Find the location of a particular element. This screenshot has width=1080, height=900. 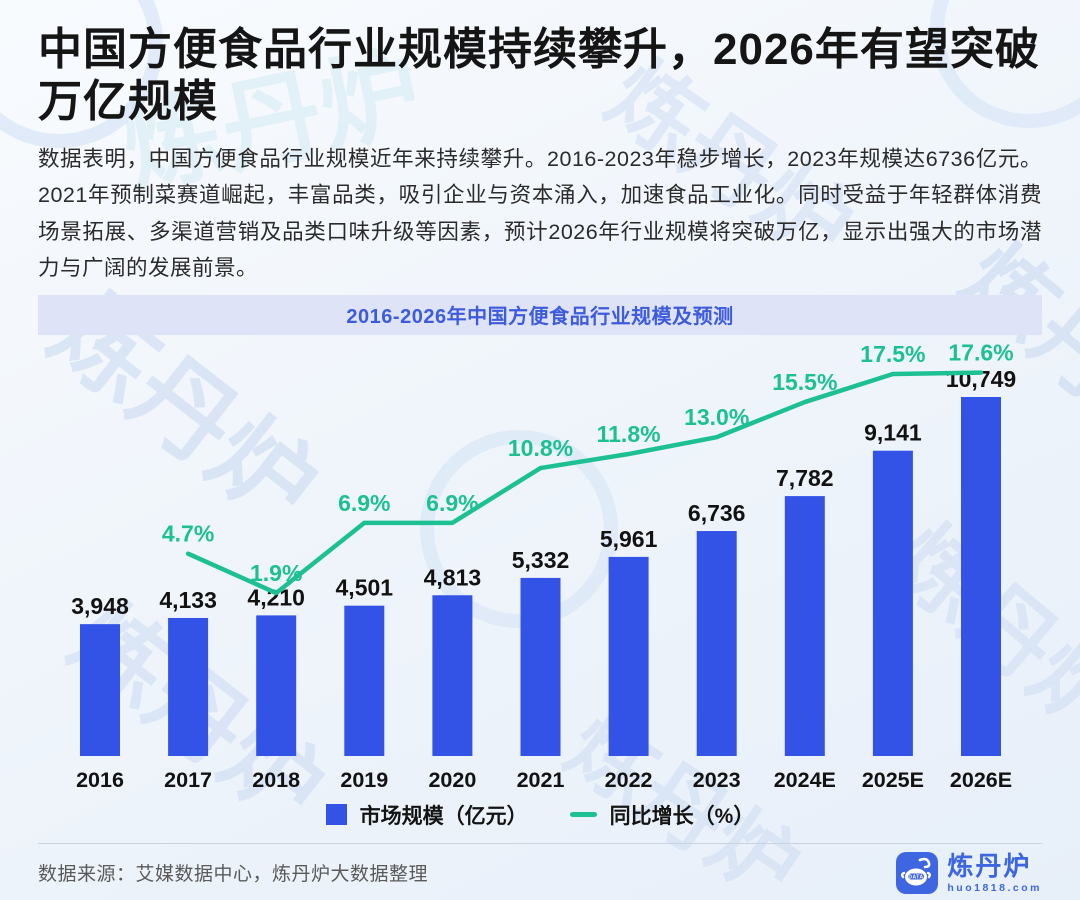

page-title: 中国方便食品行业规模持续攀升，2026年有望突破万亿规模 is located at coordinates (539, 75).